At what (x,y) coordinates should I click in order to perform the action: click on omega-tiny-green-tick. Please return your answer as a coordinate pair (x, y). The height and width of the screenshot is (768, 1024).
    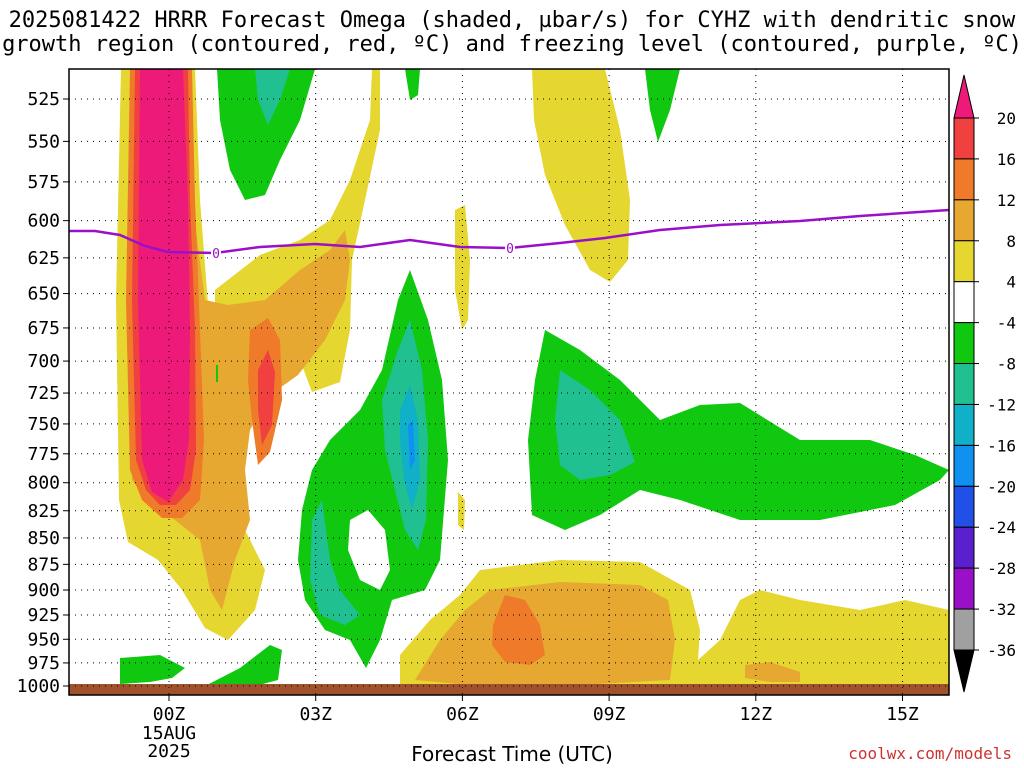
    Looking at the image, I should click on (217, 373).